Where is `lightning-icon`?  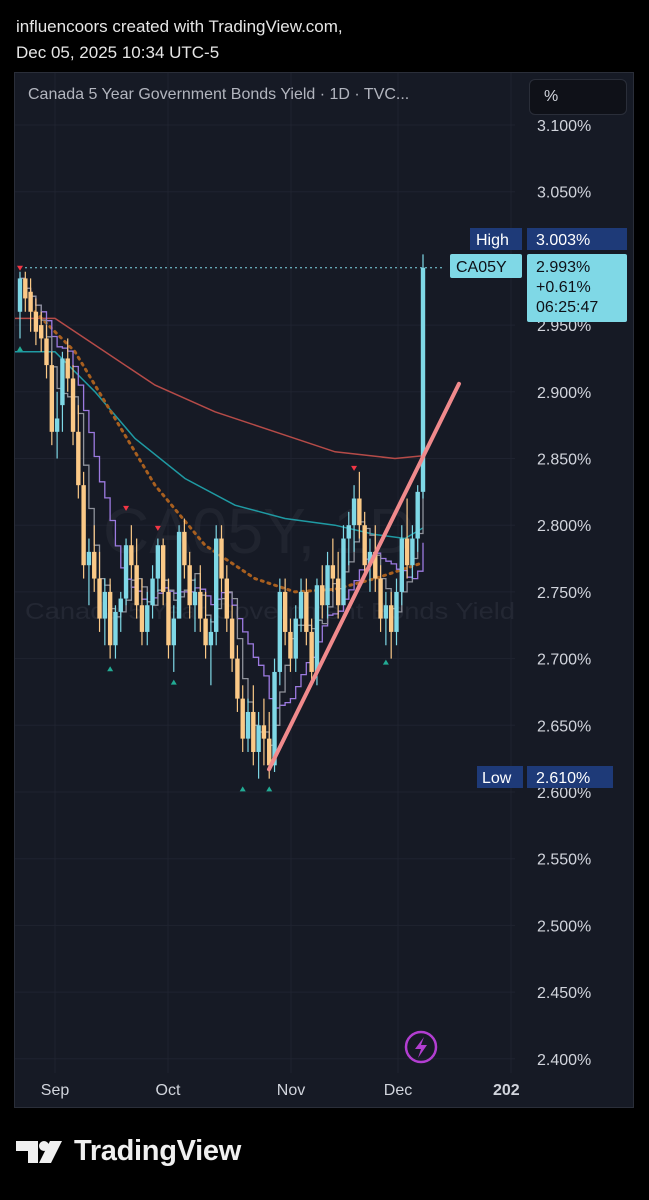
lightning-icon is located at coordinates (421, 1047).